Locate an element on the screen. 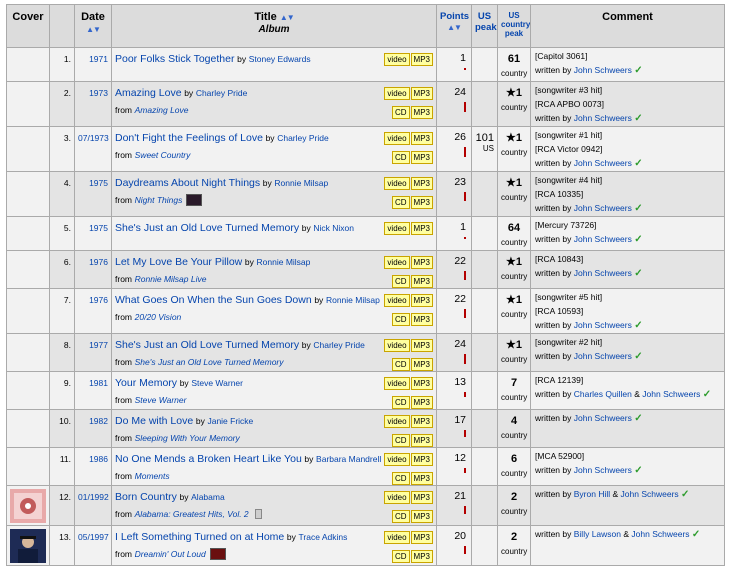  artist-link: Stoney Edwards is located at coordinates (279, 59).